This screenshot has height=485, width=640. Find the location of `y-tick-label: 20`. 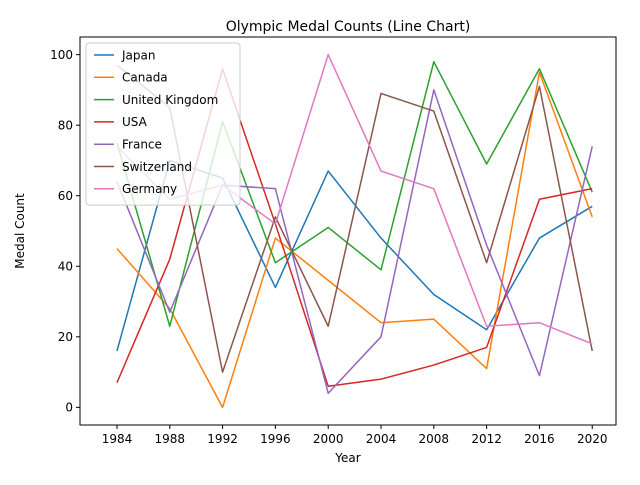

y-tick-label: 20 is located at coordinates (65, 337).